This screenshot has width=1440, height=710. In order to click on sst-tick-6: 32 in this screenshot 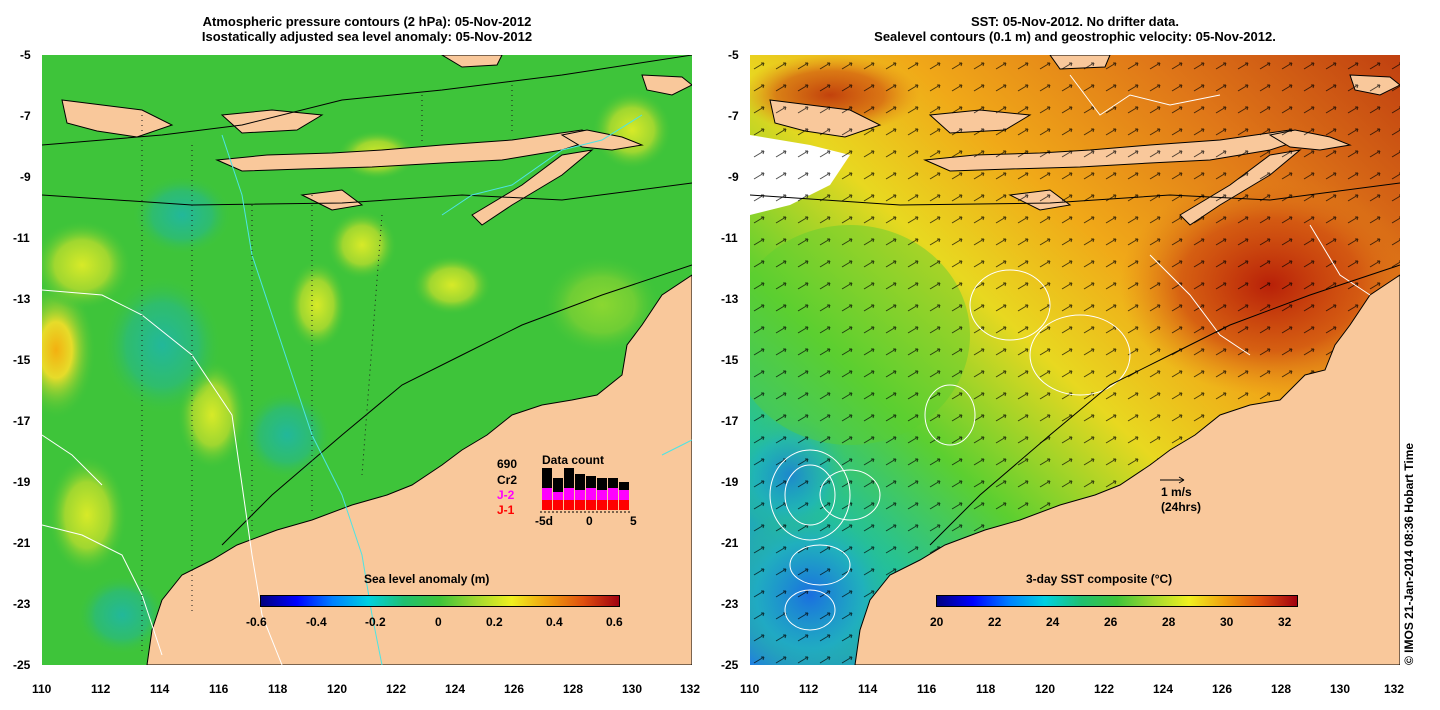, I will do `click(1285, 622)`.